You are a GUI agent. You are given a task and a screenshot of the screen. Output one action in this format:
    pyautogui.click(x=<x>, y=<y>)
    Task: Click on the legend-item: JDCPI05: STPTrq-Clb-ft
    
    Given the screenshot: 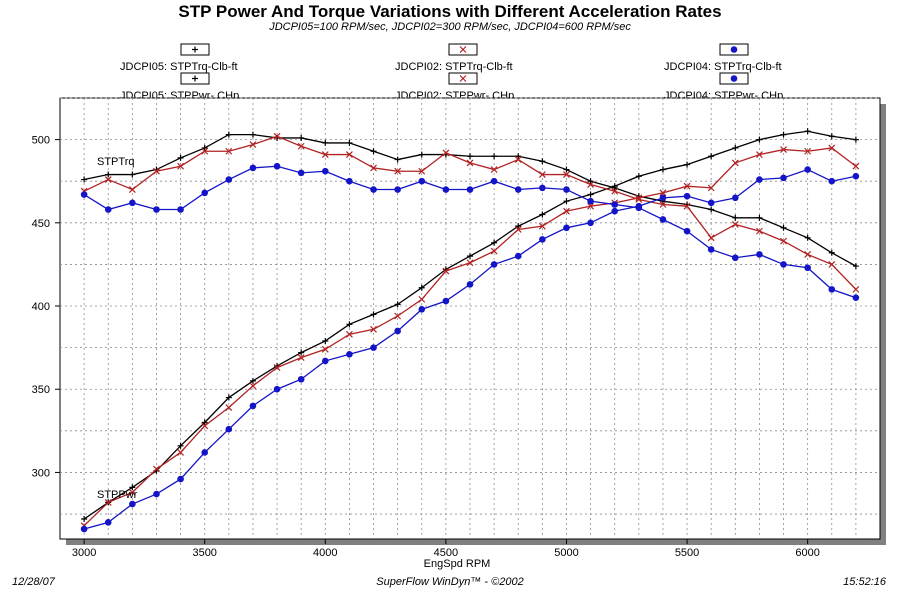 What is the action you would take?
    pyautogui.click(x=179, y=58)
    